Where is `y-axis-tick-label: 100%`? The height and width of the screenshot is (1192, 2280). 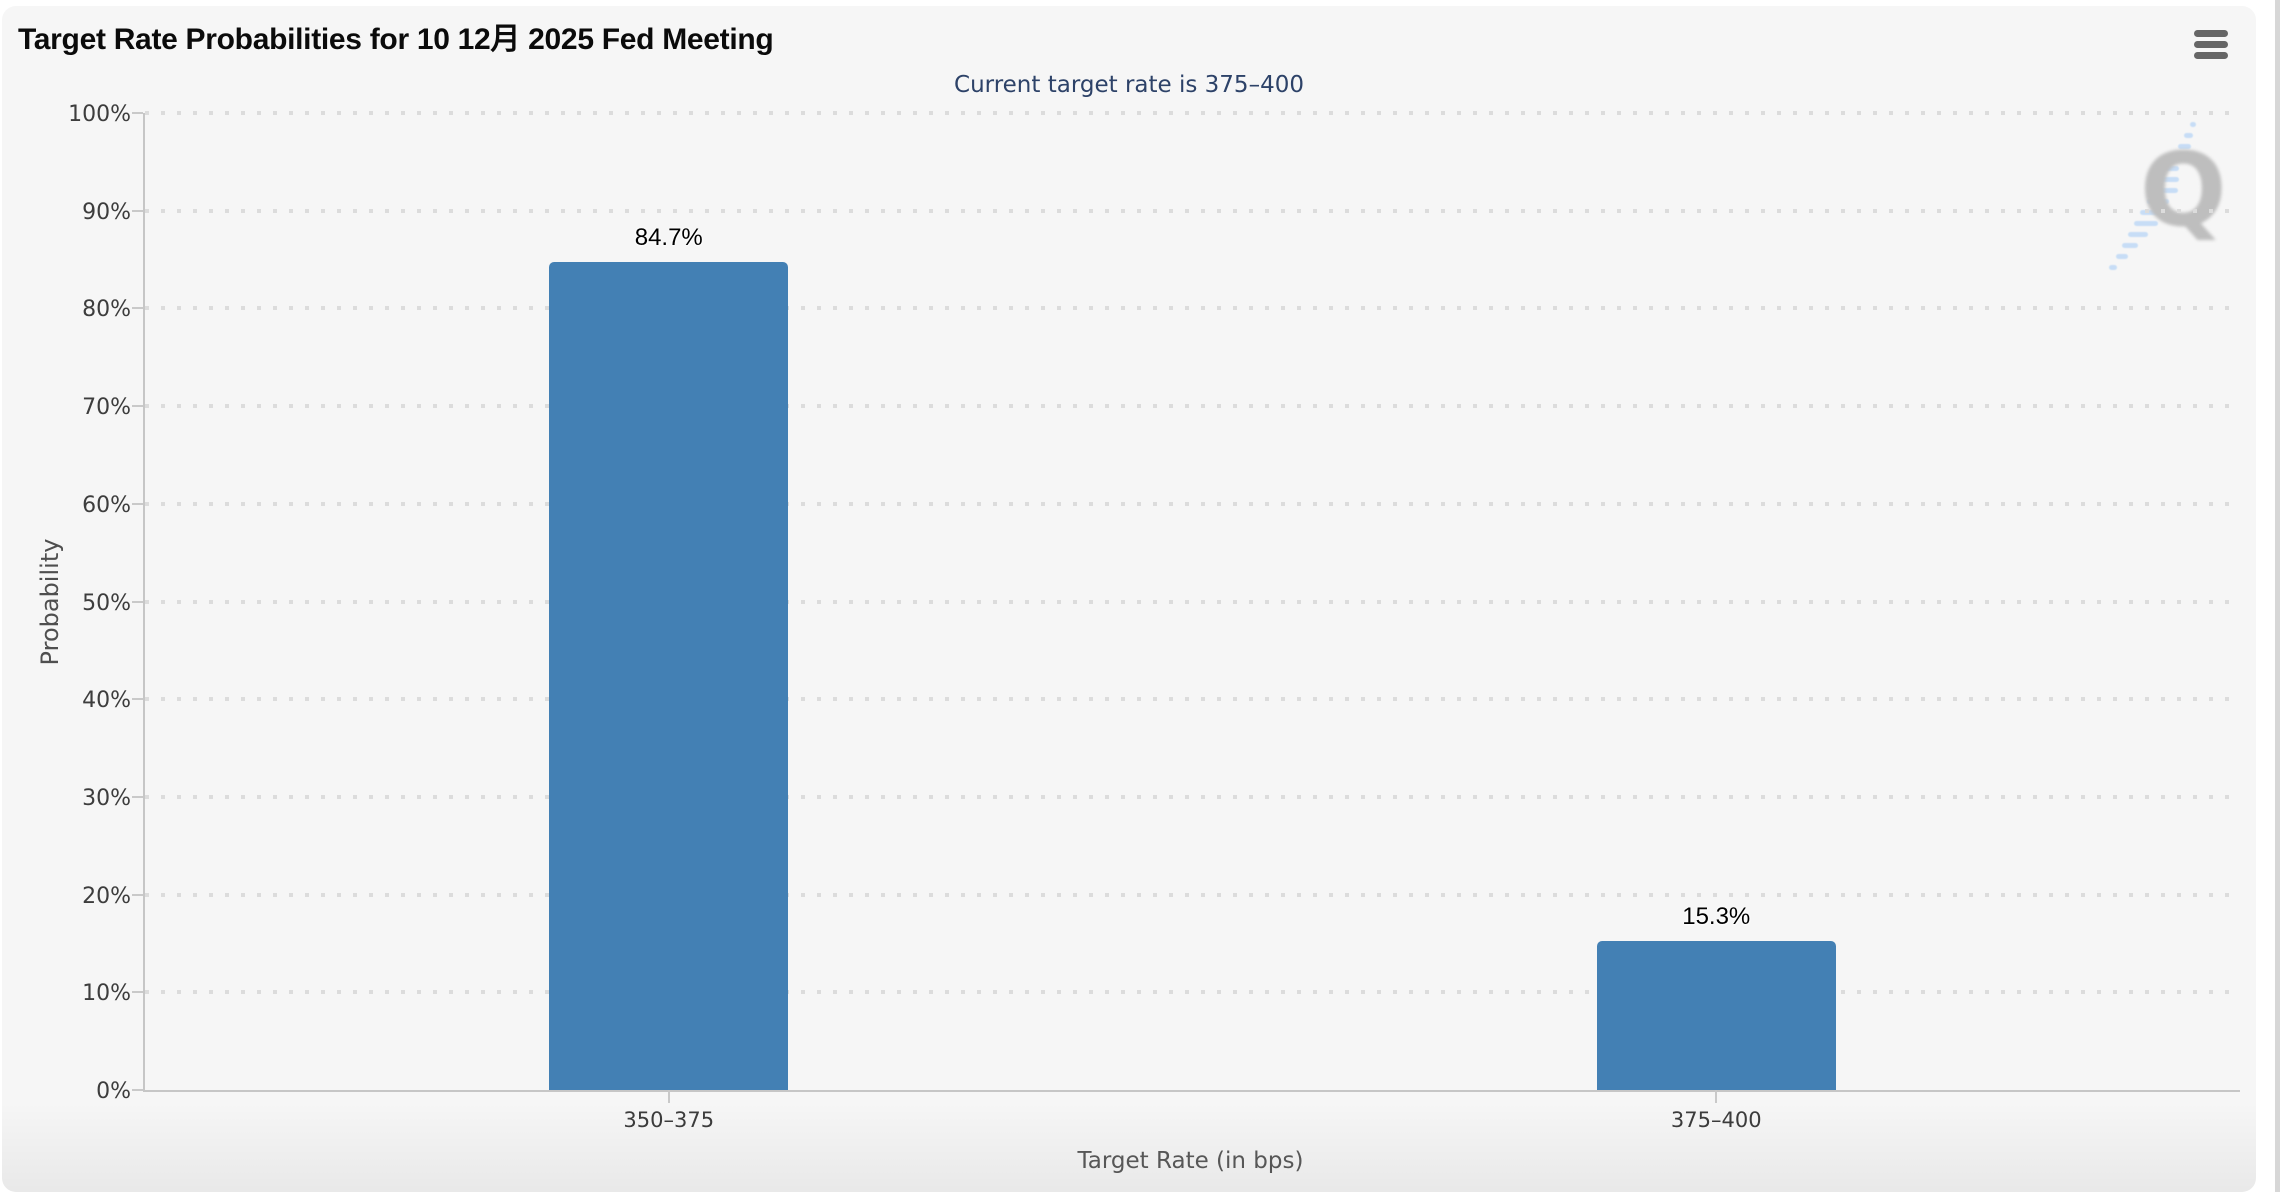
y-axis-tick-label: 100% is located at coordinates (99, 114).